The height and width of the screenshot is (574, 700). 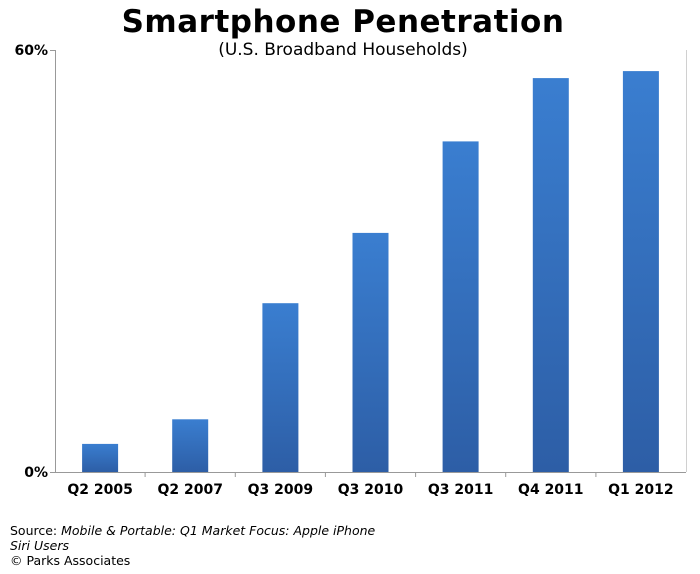 I want to click on x-tick-label-q3-2009: Q3 2009, so click(x=280, y=490).